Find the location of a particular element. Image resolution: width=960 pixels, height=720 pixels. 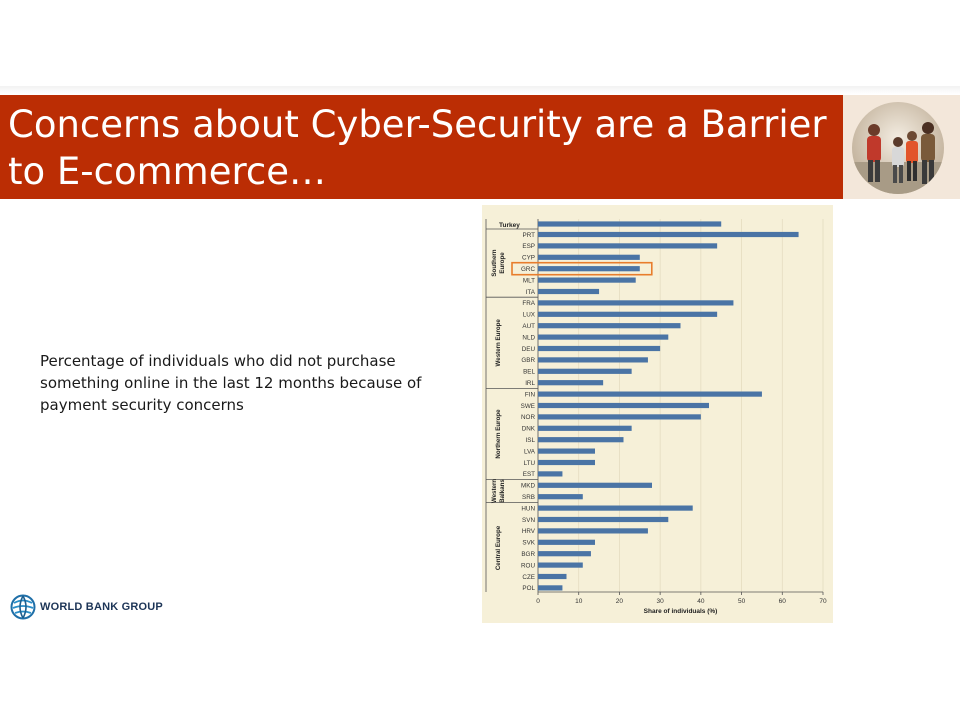

category-label: AUT is located at coordinates (528, 326).